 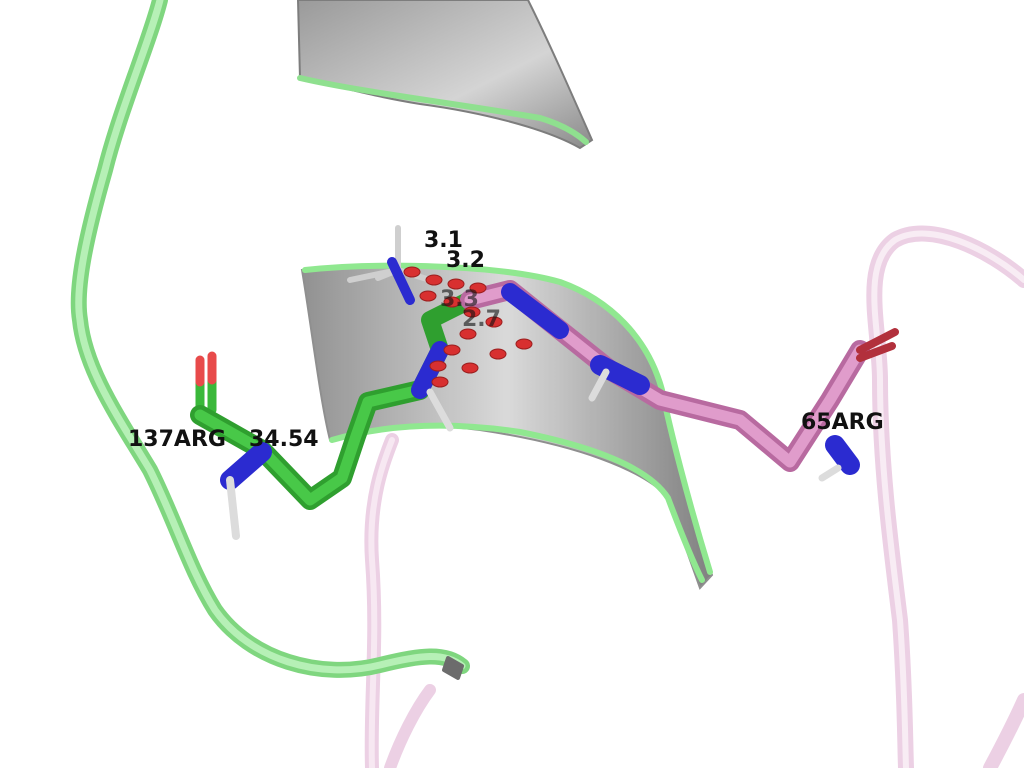 What do you see at coordinates (445, 75) in the screenshot?
I see `top-beta-strand` at bounding box center [445, 75].